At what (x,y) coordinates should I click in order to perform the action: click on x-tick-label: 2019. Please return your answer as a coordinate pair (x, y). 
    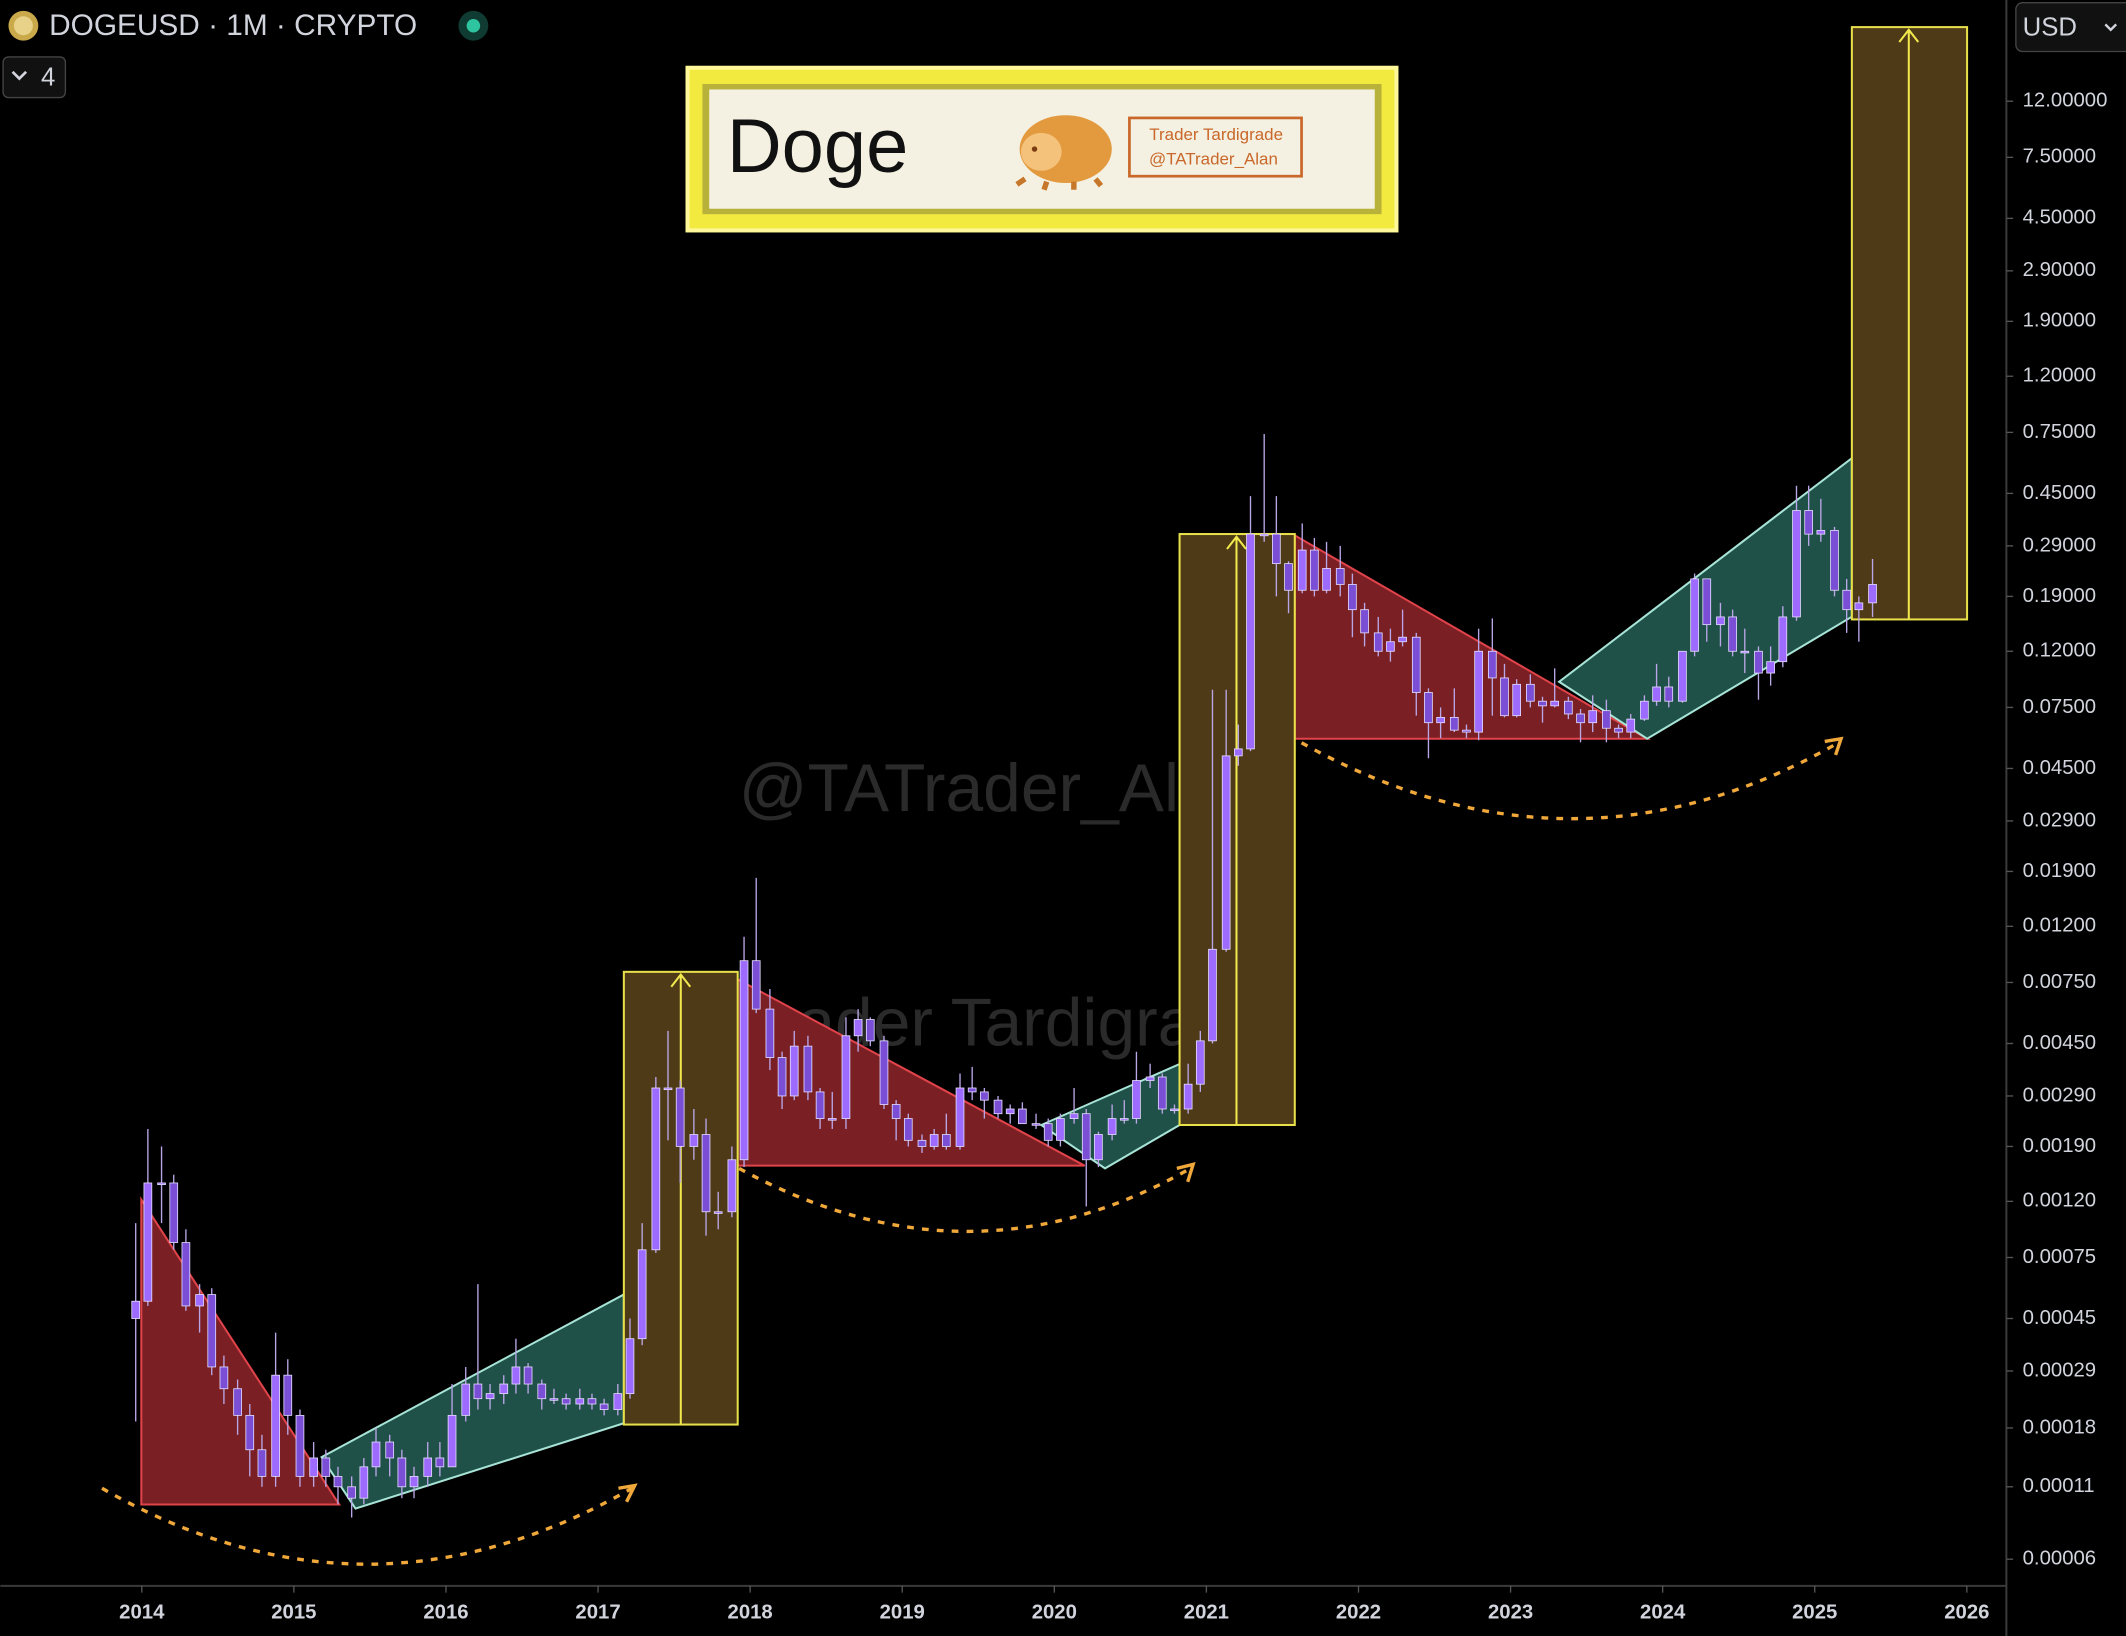
    Looking at the image, I should click on (902, 1612).